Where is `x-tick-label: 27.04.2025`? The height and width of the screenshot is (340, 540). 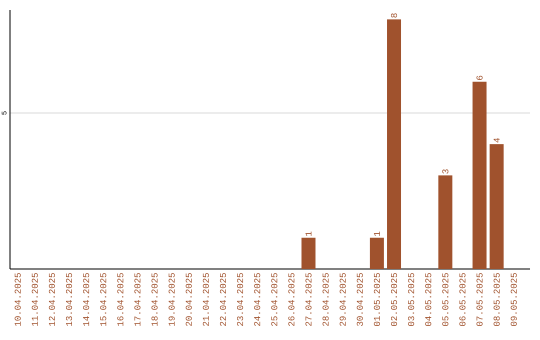
x-tick-label: 27.04.2025 is located at coordinates (308, 299).